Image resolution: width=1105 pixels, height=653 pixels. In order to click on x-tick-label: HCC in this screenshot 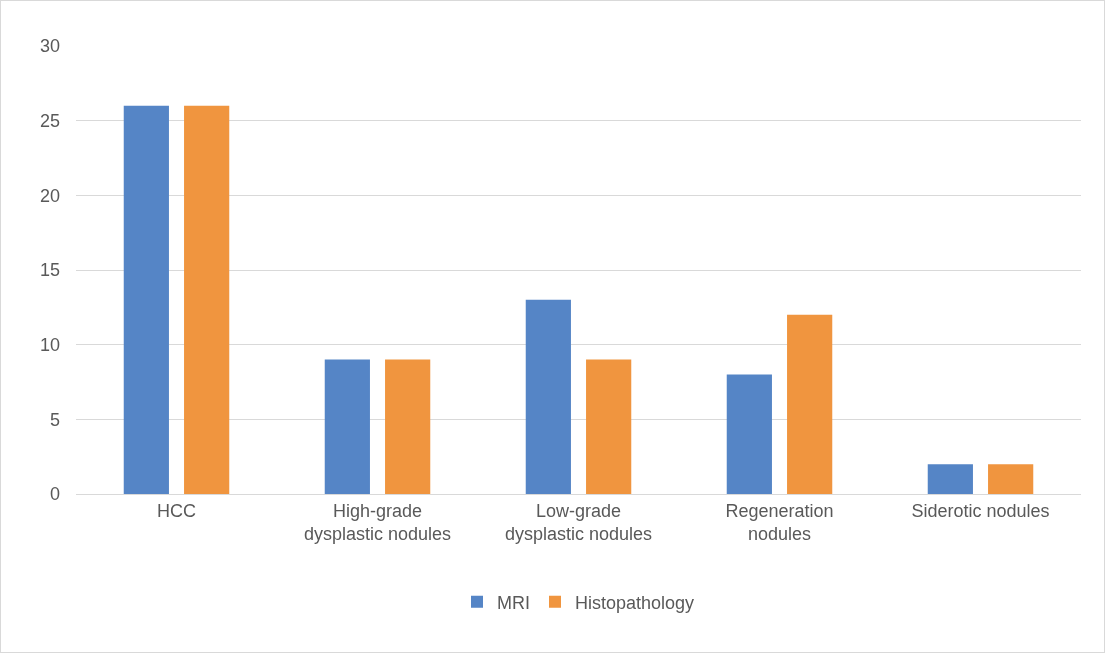, I will do `click(176, 510)`.